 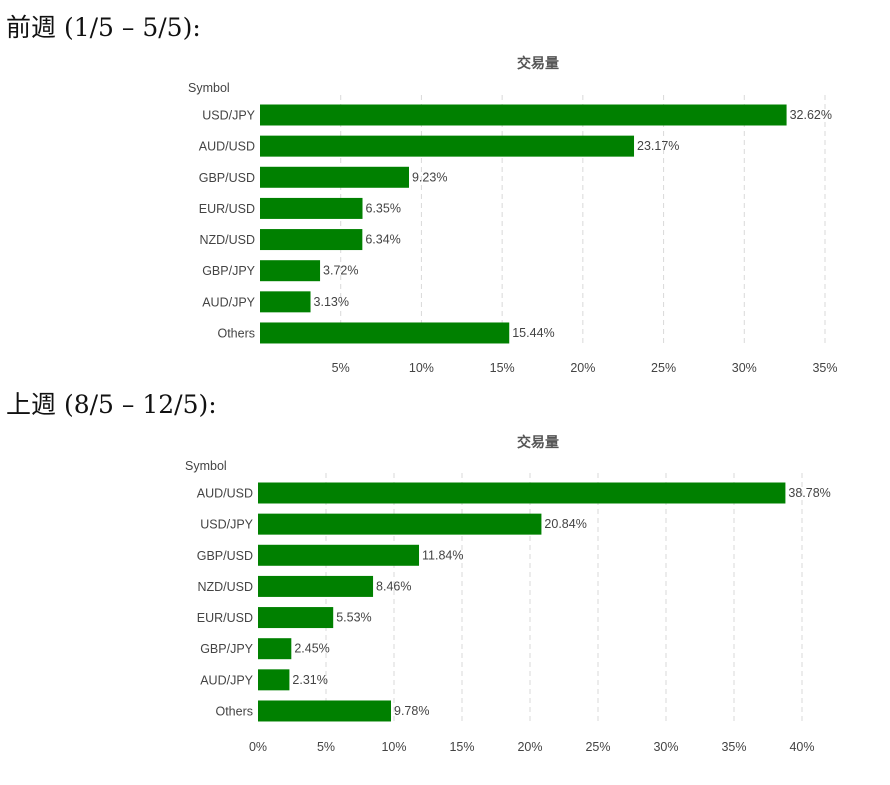 I want to click on value-label: 6.35%, so click(x=383, y=208).